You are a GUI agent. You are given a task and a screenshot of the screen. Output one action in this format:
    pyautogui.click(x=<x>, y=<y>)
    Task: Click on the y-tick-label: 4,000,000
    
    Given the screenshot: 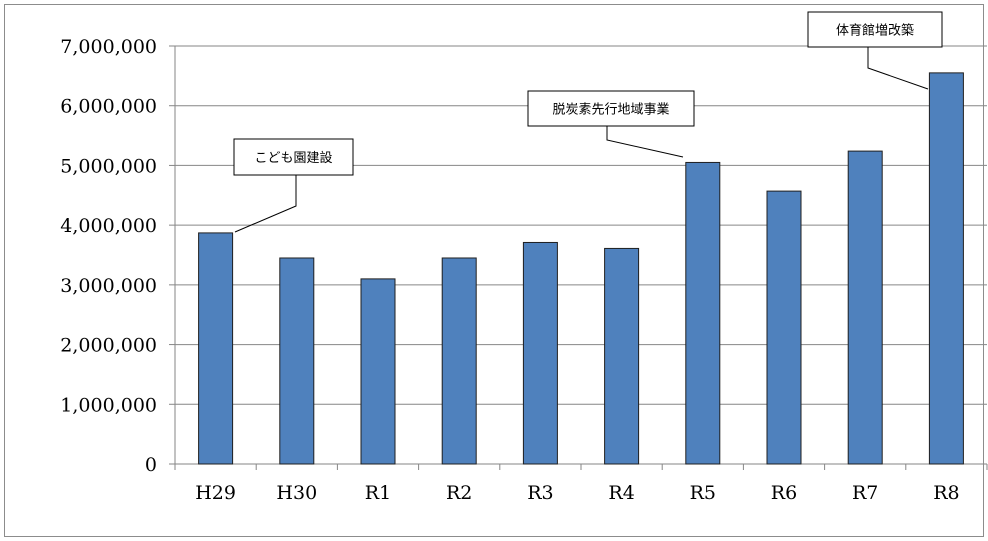 What is the action you would take?
    pyautogui.click(x=108, y=226)
    